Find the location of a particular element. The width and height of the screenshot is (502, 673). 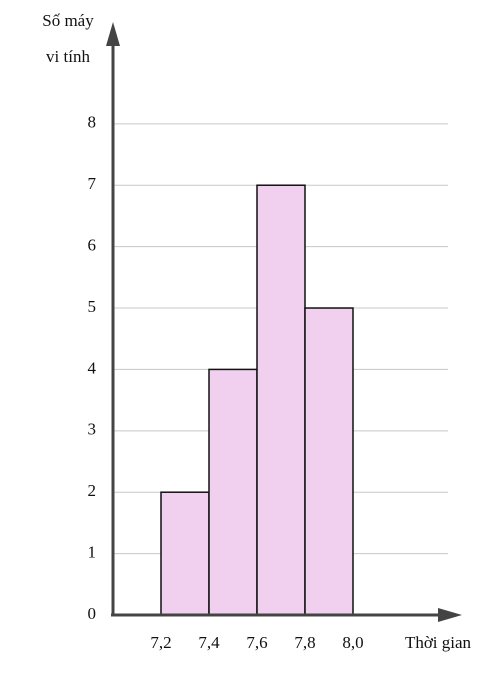

x-tick-label: 7,6 is located at coordinates (256, 642).